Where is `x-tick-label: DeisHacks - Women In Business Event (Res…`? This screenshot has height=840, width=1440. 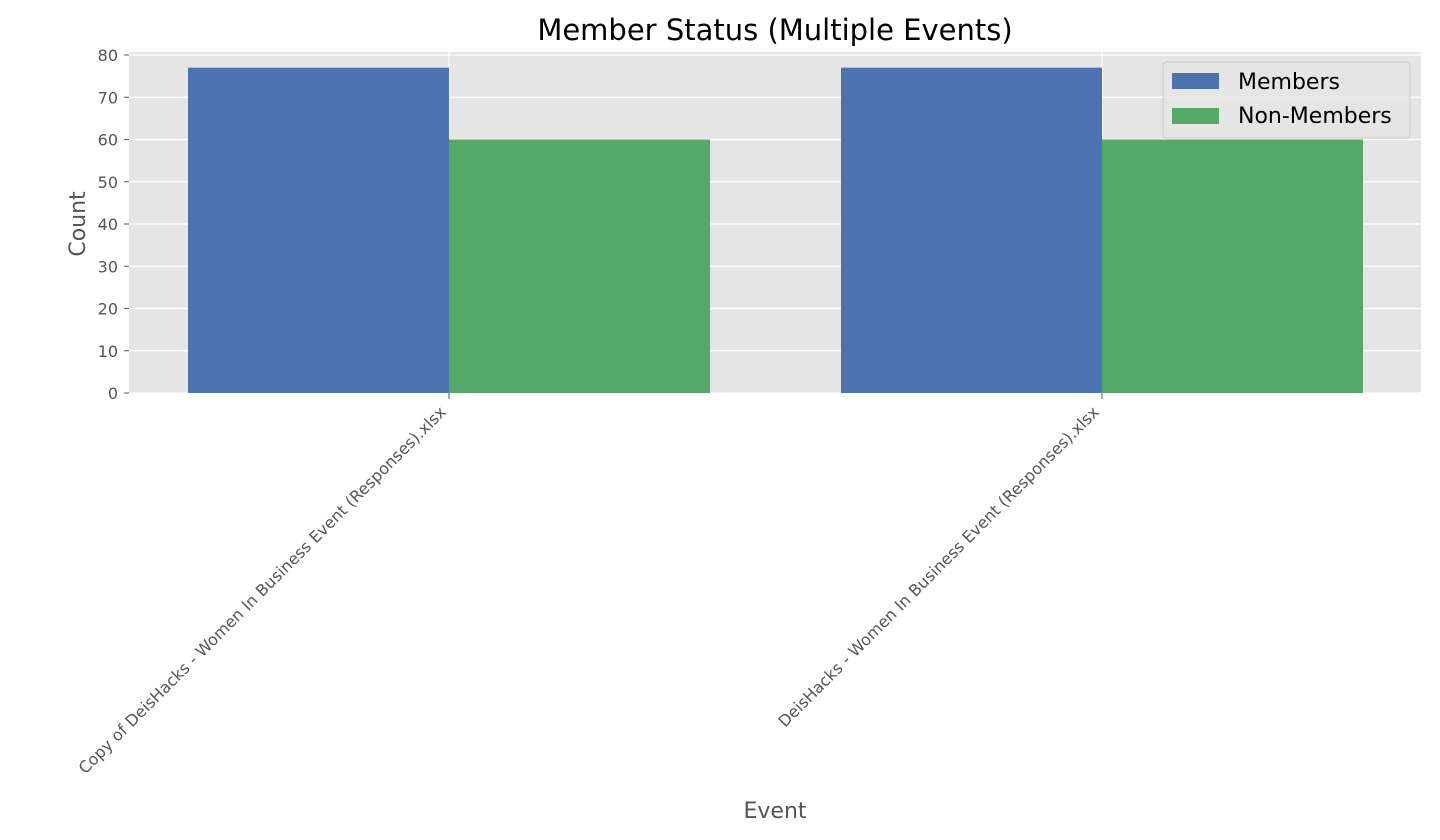
x-tick-label: DeisHacks - Women In Business Event (Res… is located at coordinates (938, 566).